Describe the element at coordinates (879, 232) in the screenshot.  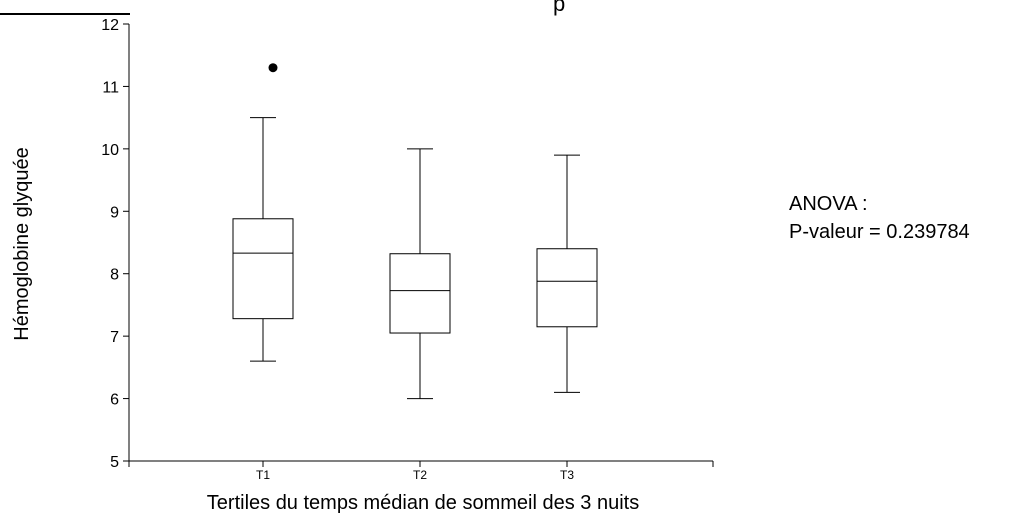
I see `p-value-label: P-valeur = 0.239784` at that location.